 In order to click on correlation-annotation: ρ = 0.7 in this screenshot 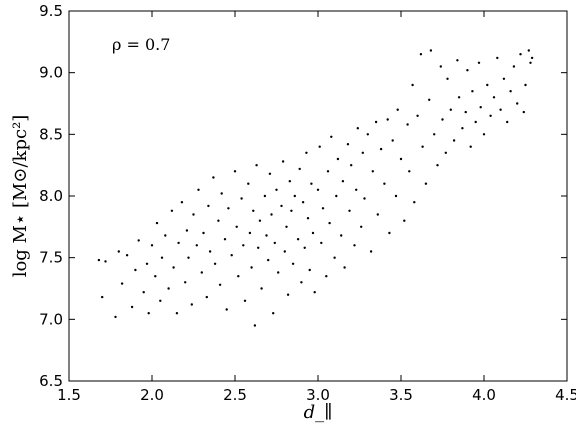, I will do `click(141, 44)`.